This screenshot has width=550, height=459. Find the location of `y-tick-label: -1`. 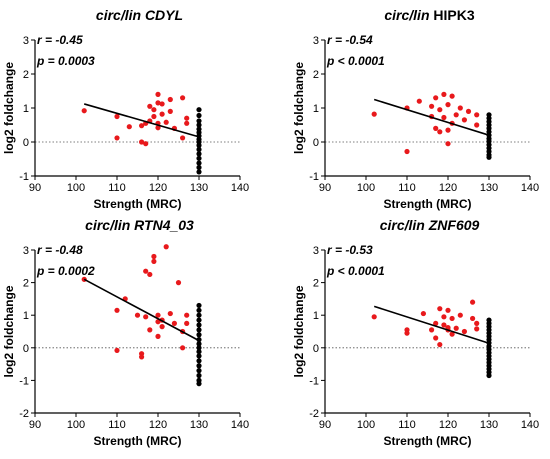

y-tick-label: -1 is located at coordinates (24, 381).